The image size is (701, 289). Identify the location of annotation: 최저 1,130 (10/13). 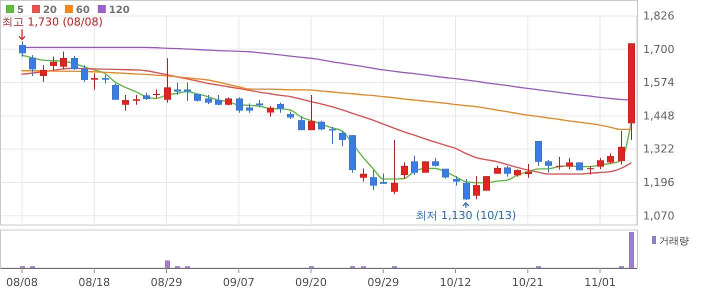
(465, 215).